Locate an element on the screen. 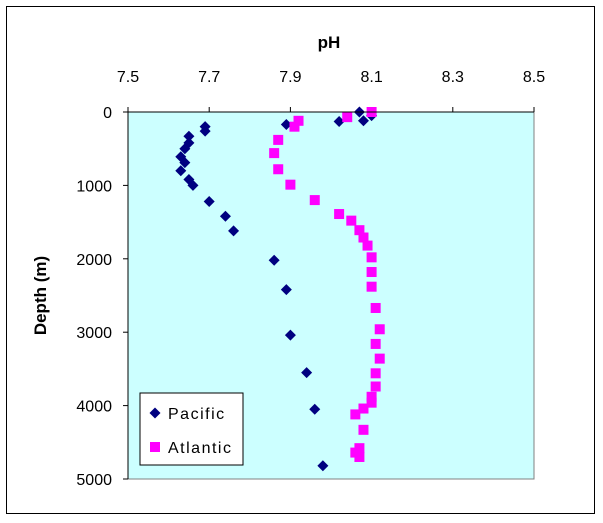 This screenshot has height=523, width=603. legend-box is located at coordinates (191, 429).